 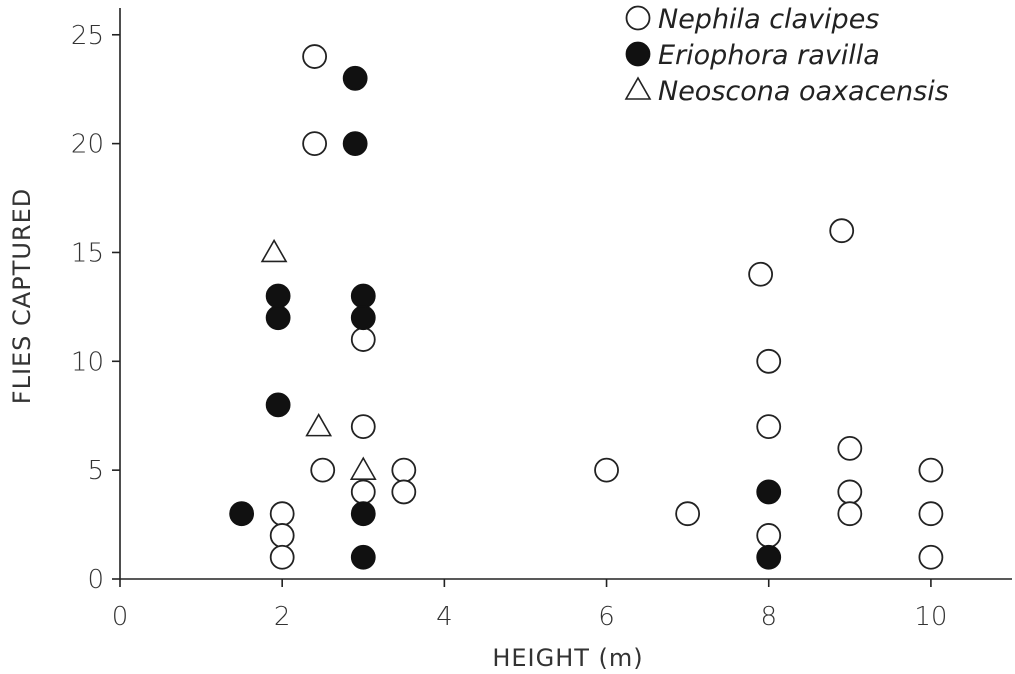 I want to click on x-tick-label: 6, so click(x=606, y=617).